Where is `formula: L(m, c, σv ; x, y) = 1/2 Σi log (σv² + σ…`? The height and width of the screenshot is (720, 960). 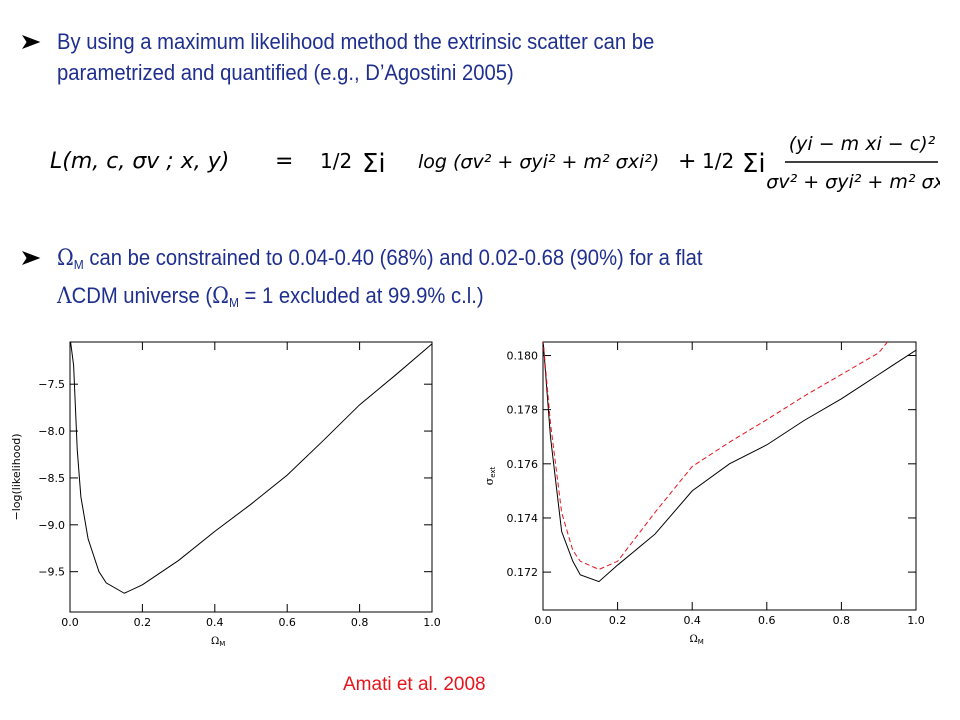
formula: L(m, c, σv ; x, y) = 1/2 Σi log (σv² + σ… is located at coordinates (495, 163).